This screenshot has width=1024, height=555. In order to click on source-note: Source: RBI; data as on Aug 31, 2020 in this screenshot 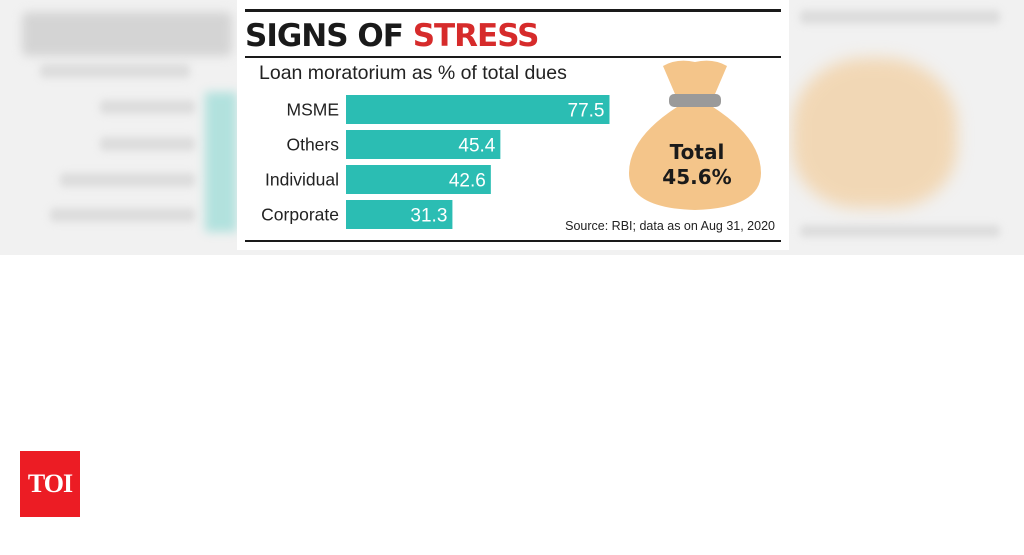, I will do `click(670, 226)`.